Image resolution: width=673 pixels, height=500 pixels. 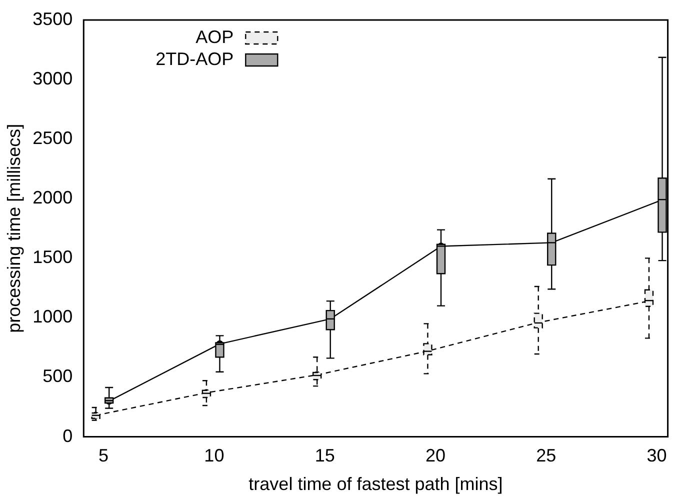 What do you see at coordinates (52, 198) in the screenshot?
I see `y-tick-label: 2000` at bounding box center [52, 198].